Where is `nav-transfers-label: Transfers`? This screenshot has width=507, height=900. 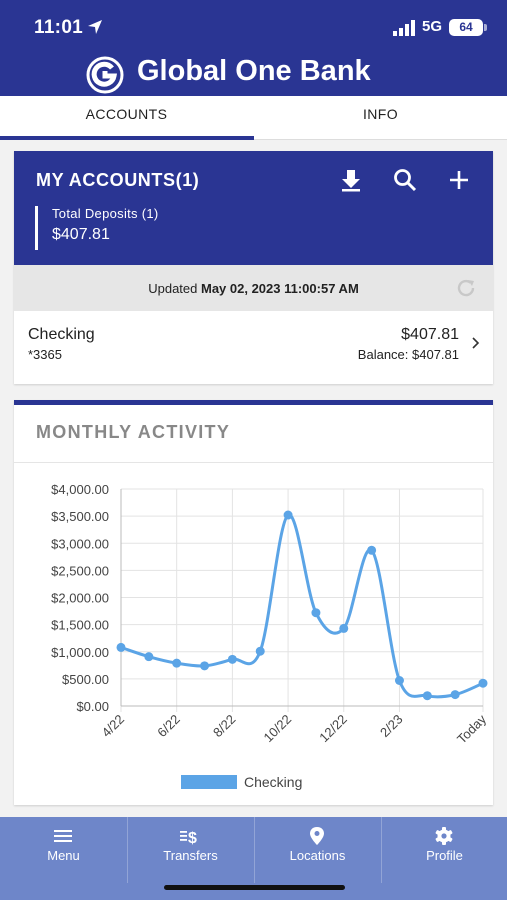
nav-transfers-label: Transfers is located at coordinates (190, 855).